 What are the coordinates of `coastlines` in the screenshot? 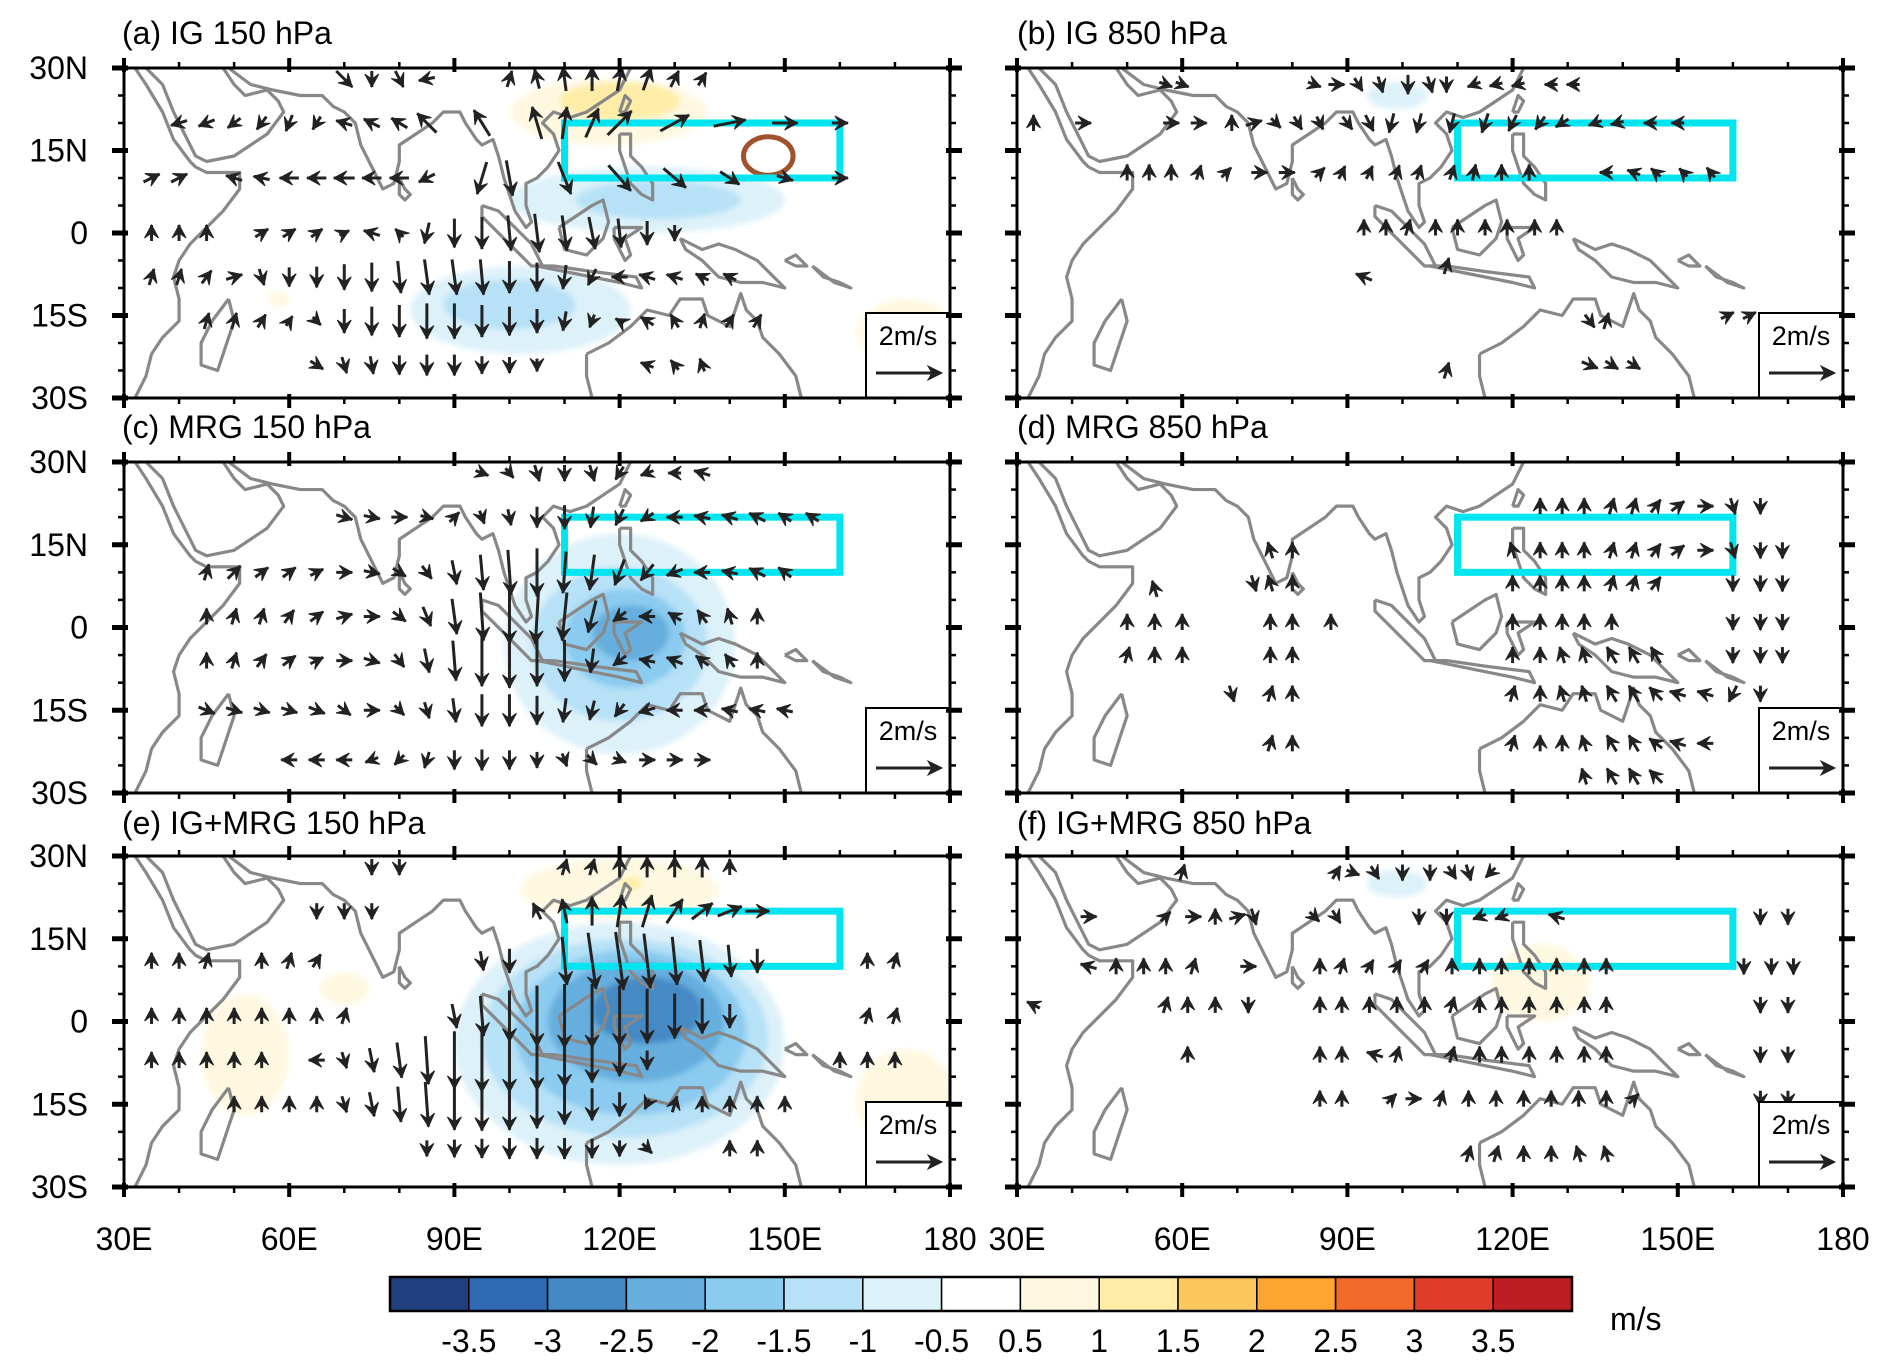 It's located at (506, 1021).